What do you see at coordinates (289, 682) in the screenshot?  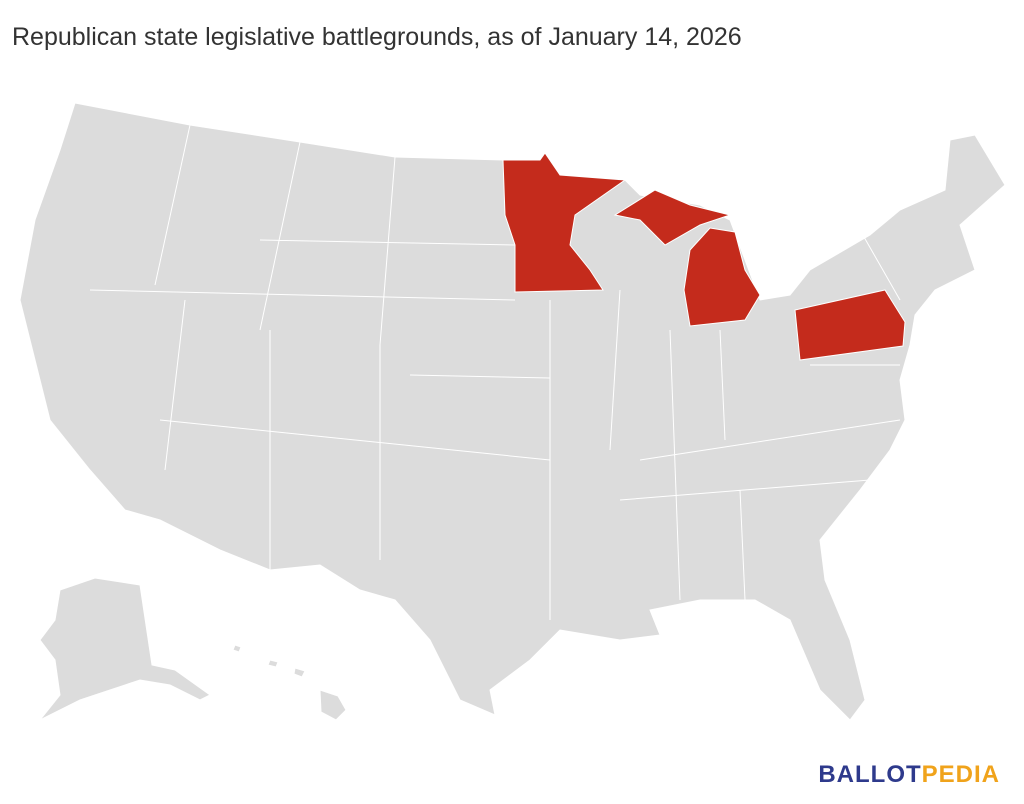 I see `hawaii` at bounding box center [289, 682].